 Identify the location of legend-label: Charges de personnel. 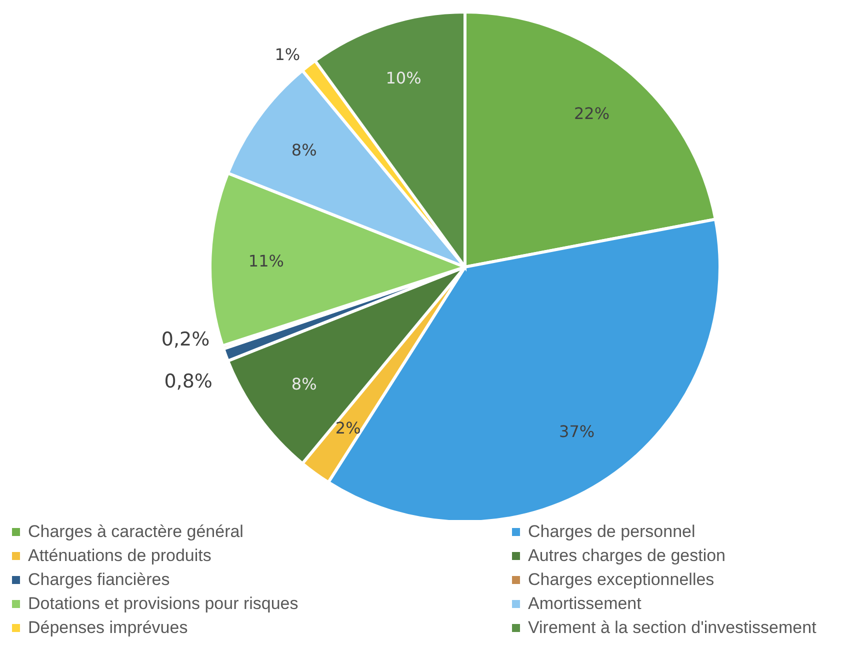
(612, 532).